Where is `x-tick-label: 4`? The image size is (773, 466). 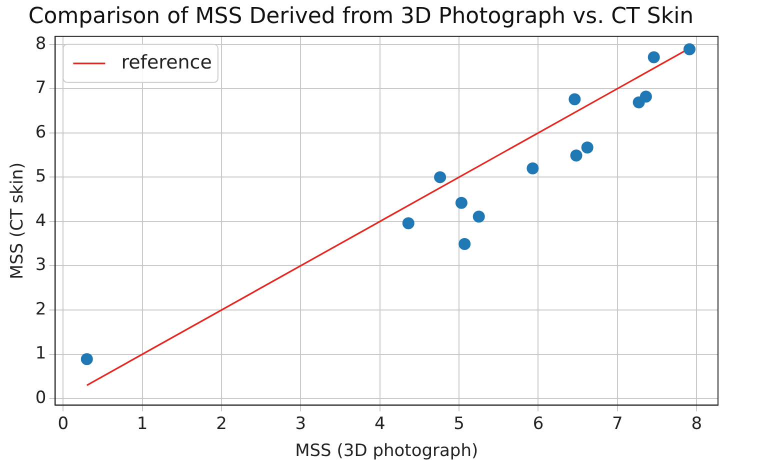
x-tick-label: 4 is located at coordinates (380, 424).